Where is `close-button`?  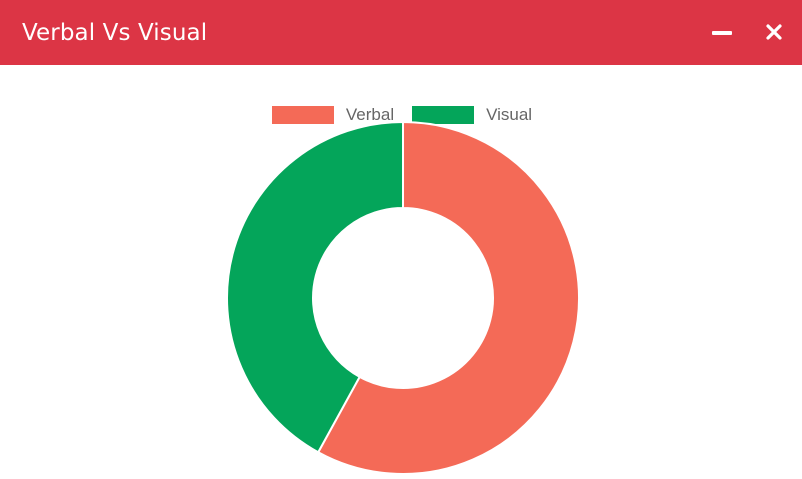 close-button is located at coordinates (774, 32).